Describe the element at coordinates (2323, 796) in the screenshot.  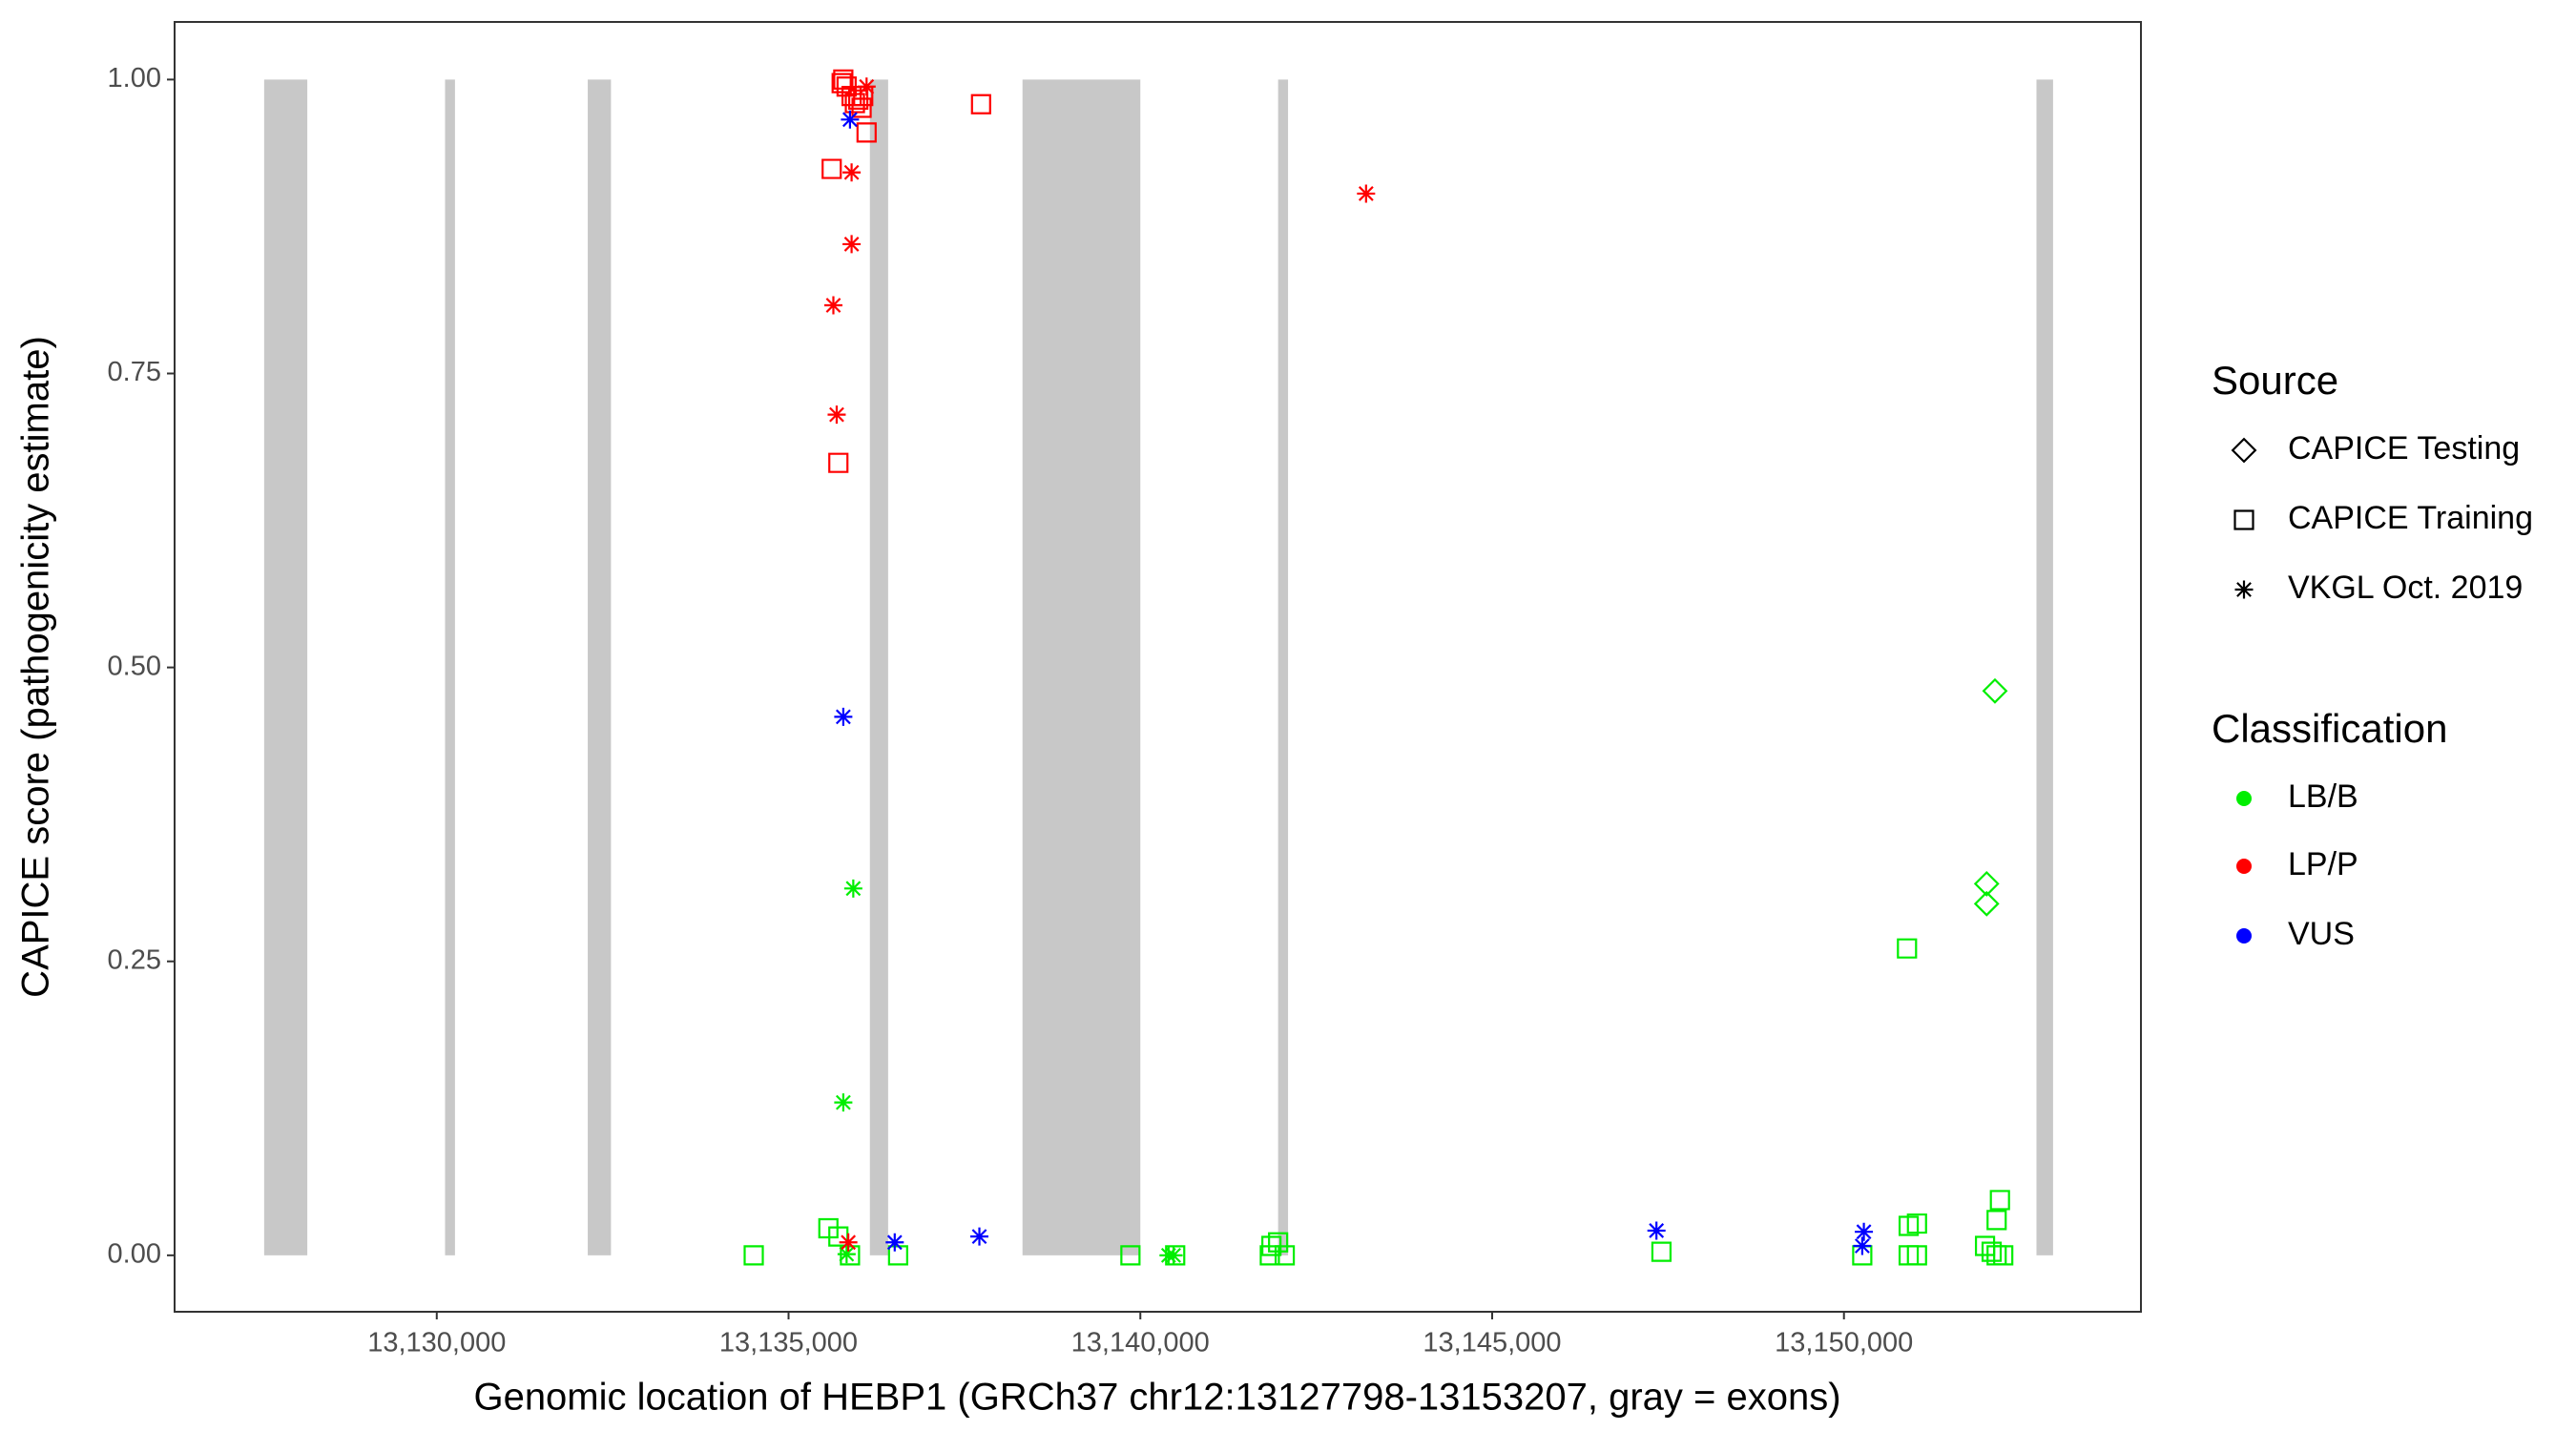
I see `legend-label: LB/B` at that location.